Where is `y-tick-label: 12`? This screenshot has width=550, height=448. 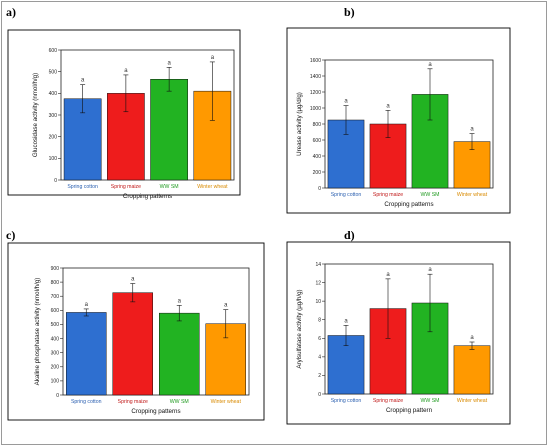 y-tick-label: 12 is located at coordinates (318, 283).